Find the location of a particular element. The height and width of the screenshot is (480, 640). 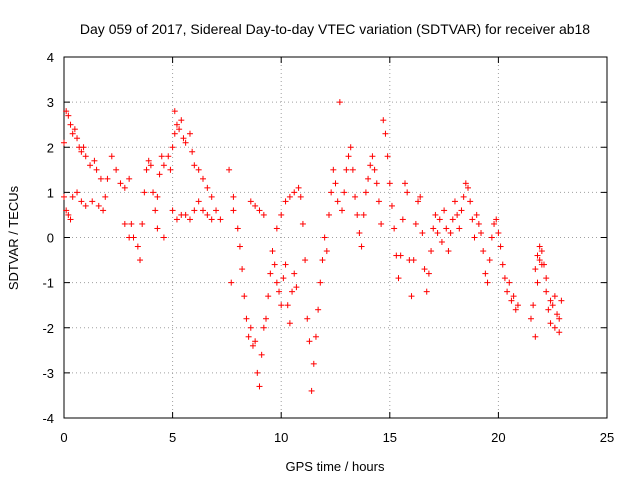

y-axis-label: SDTVAR / TECUs is located at coordinates (13, 237).